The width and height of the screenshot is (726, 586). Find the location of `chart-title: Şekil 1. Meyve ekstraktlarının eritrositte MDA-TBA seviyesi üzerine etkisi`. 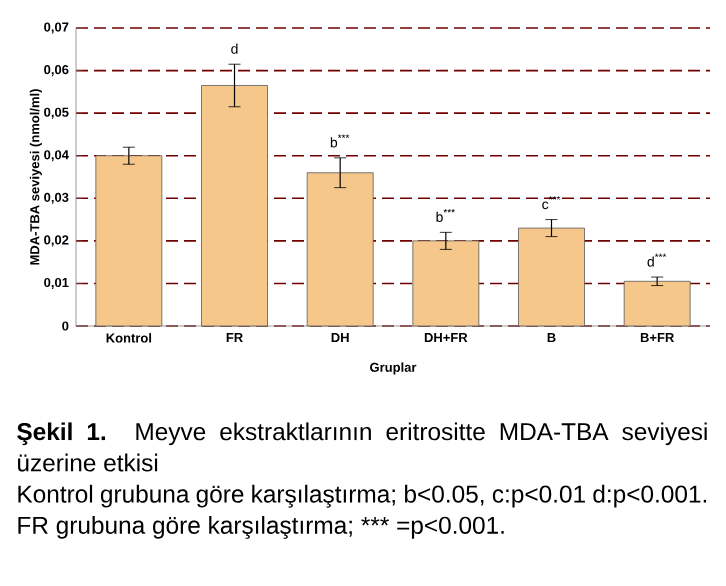

chart-title: Şekil 1. Meyve ekstraktlarının eritrositte MDA-TBA seviyesi üzerine etkisi is located at coordinates (362, 447).